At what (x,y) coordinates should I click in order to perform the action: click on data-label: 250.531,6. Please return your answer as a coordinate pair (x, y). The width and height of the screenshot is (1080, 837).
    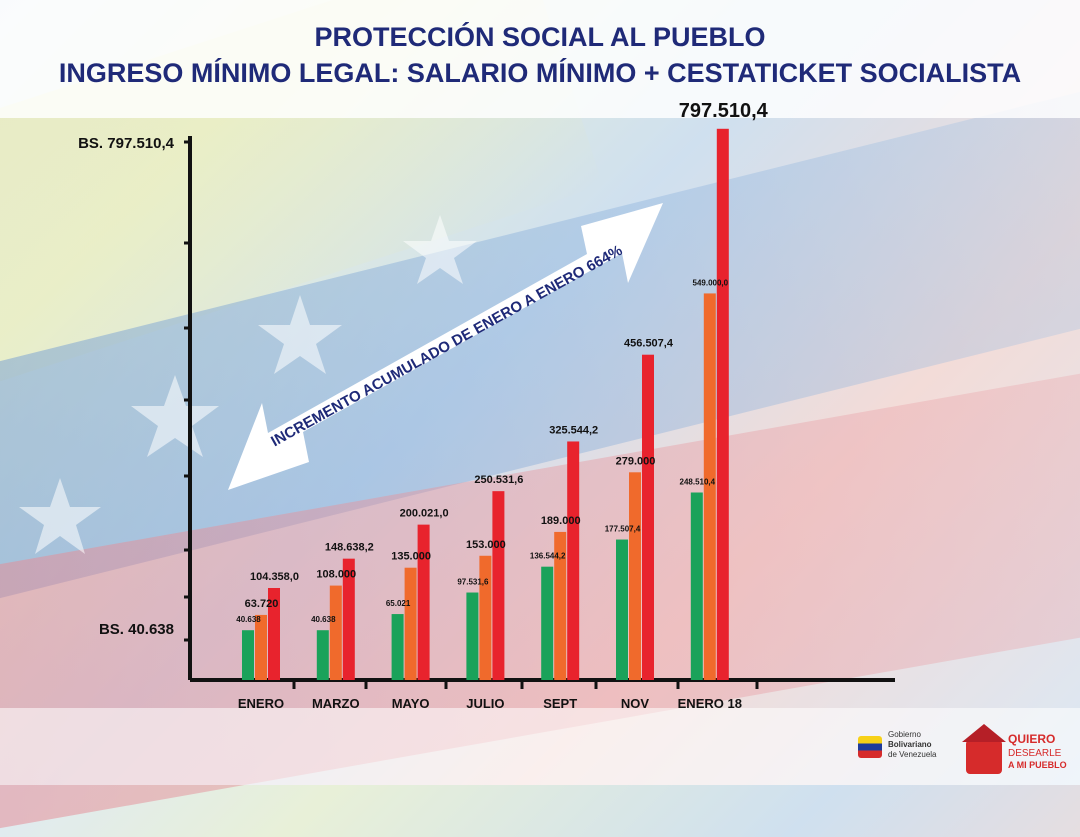
    Looking at the image, I should click on (498, 480).